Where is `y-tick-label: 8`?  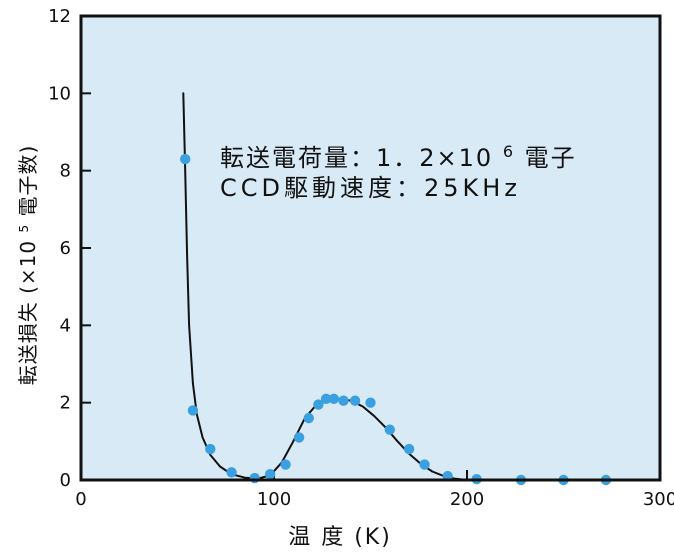 y-tick-label: 8 is located at coordinates (65, 171).